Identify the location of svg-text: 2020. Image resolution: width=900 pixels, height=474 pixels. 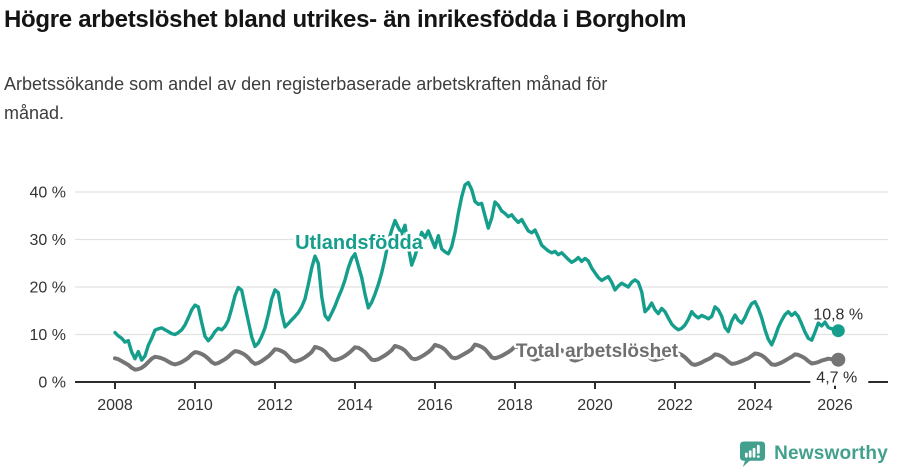
(595, 405).